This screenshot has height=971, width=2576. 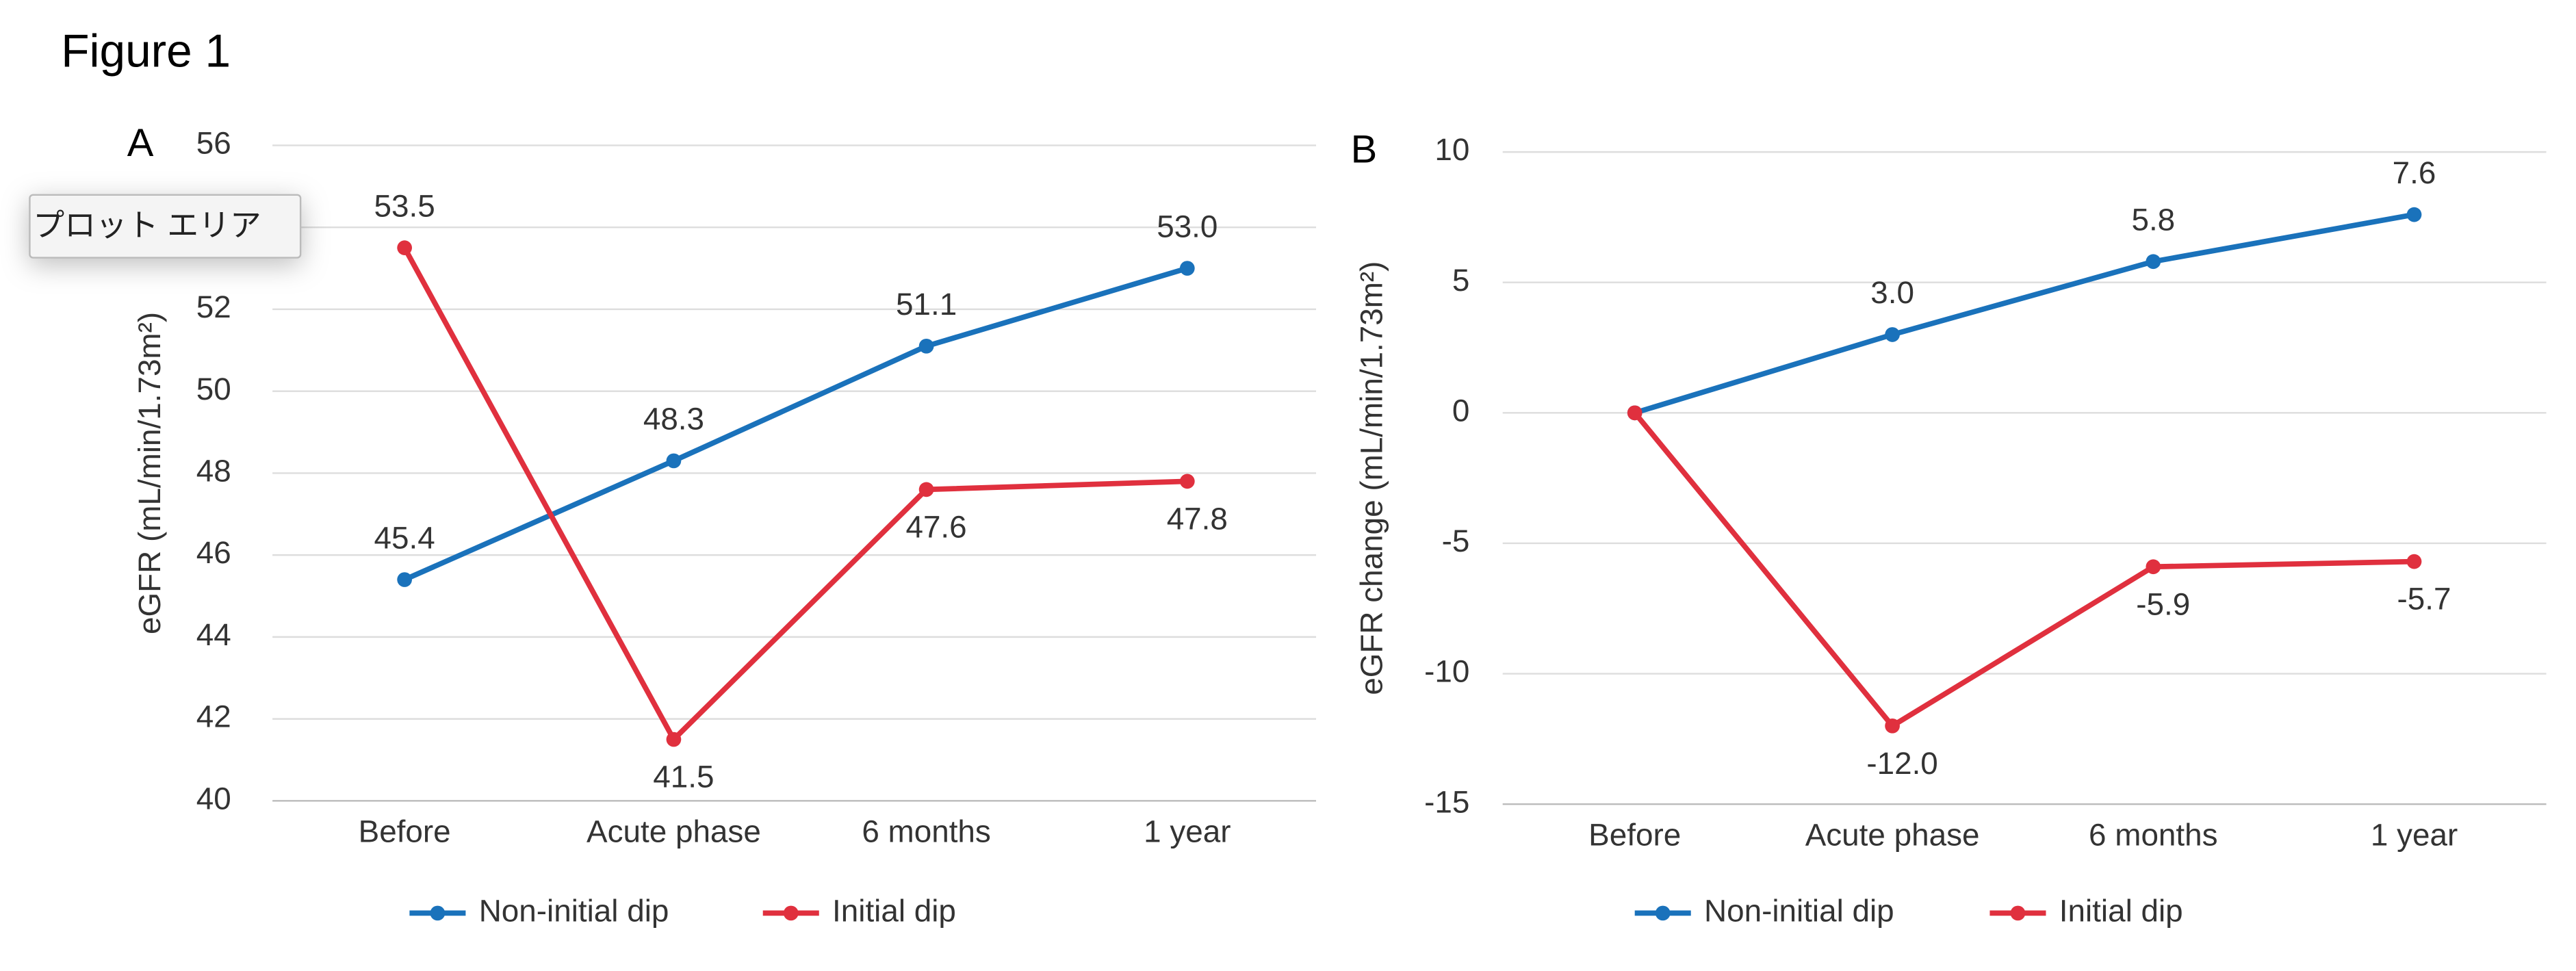 I want to click on y-tick-label: 52, so click(x=213, y=306).